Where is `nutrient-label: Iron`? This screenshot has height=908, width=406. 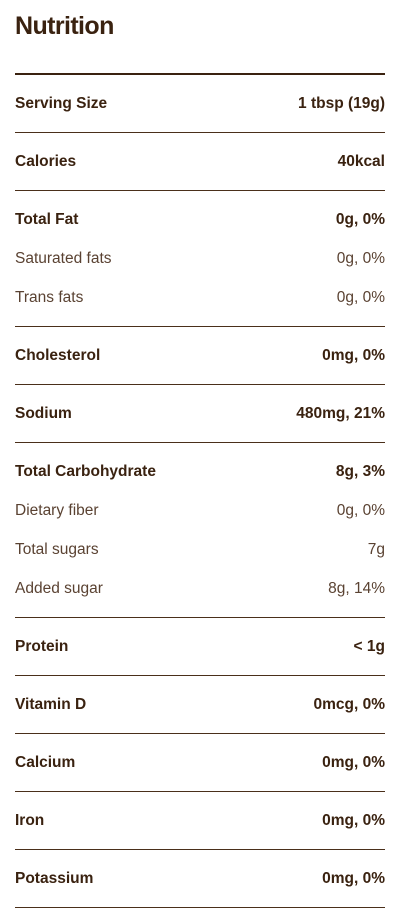
nutrient-label: Iron is located at coordinates (30, 820).